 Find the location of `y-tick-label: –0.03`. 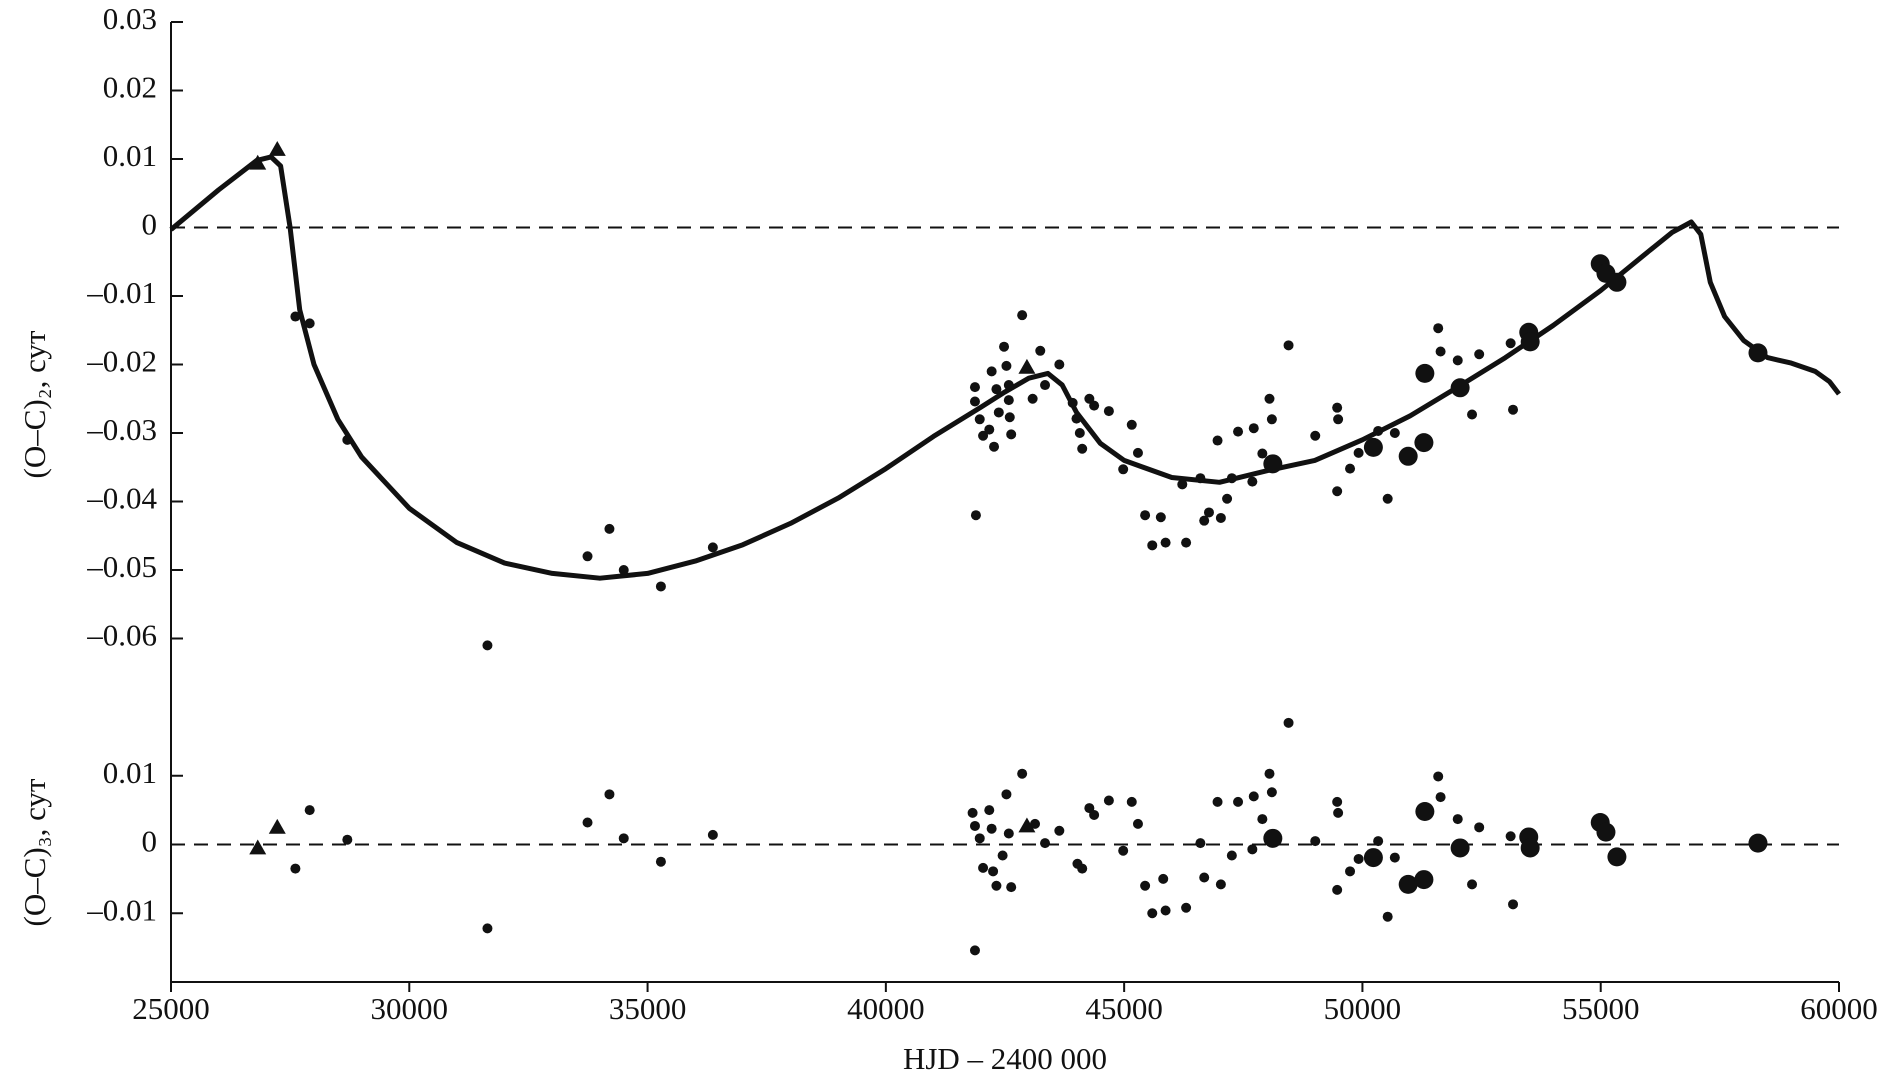

y-tick-label: –0.03 is located at coordinates (121, 429).